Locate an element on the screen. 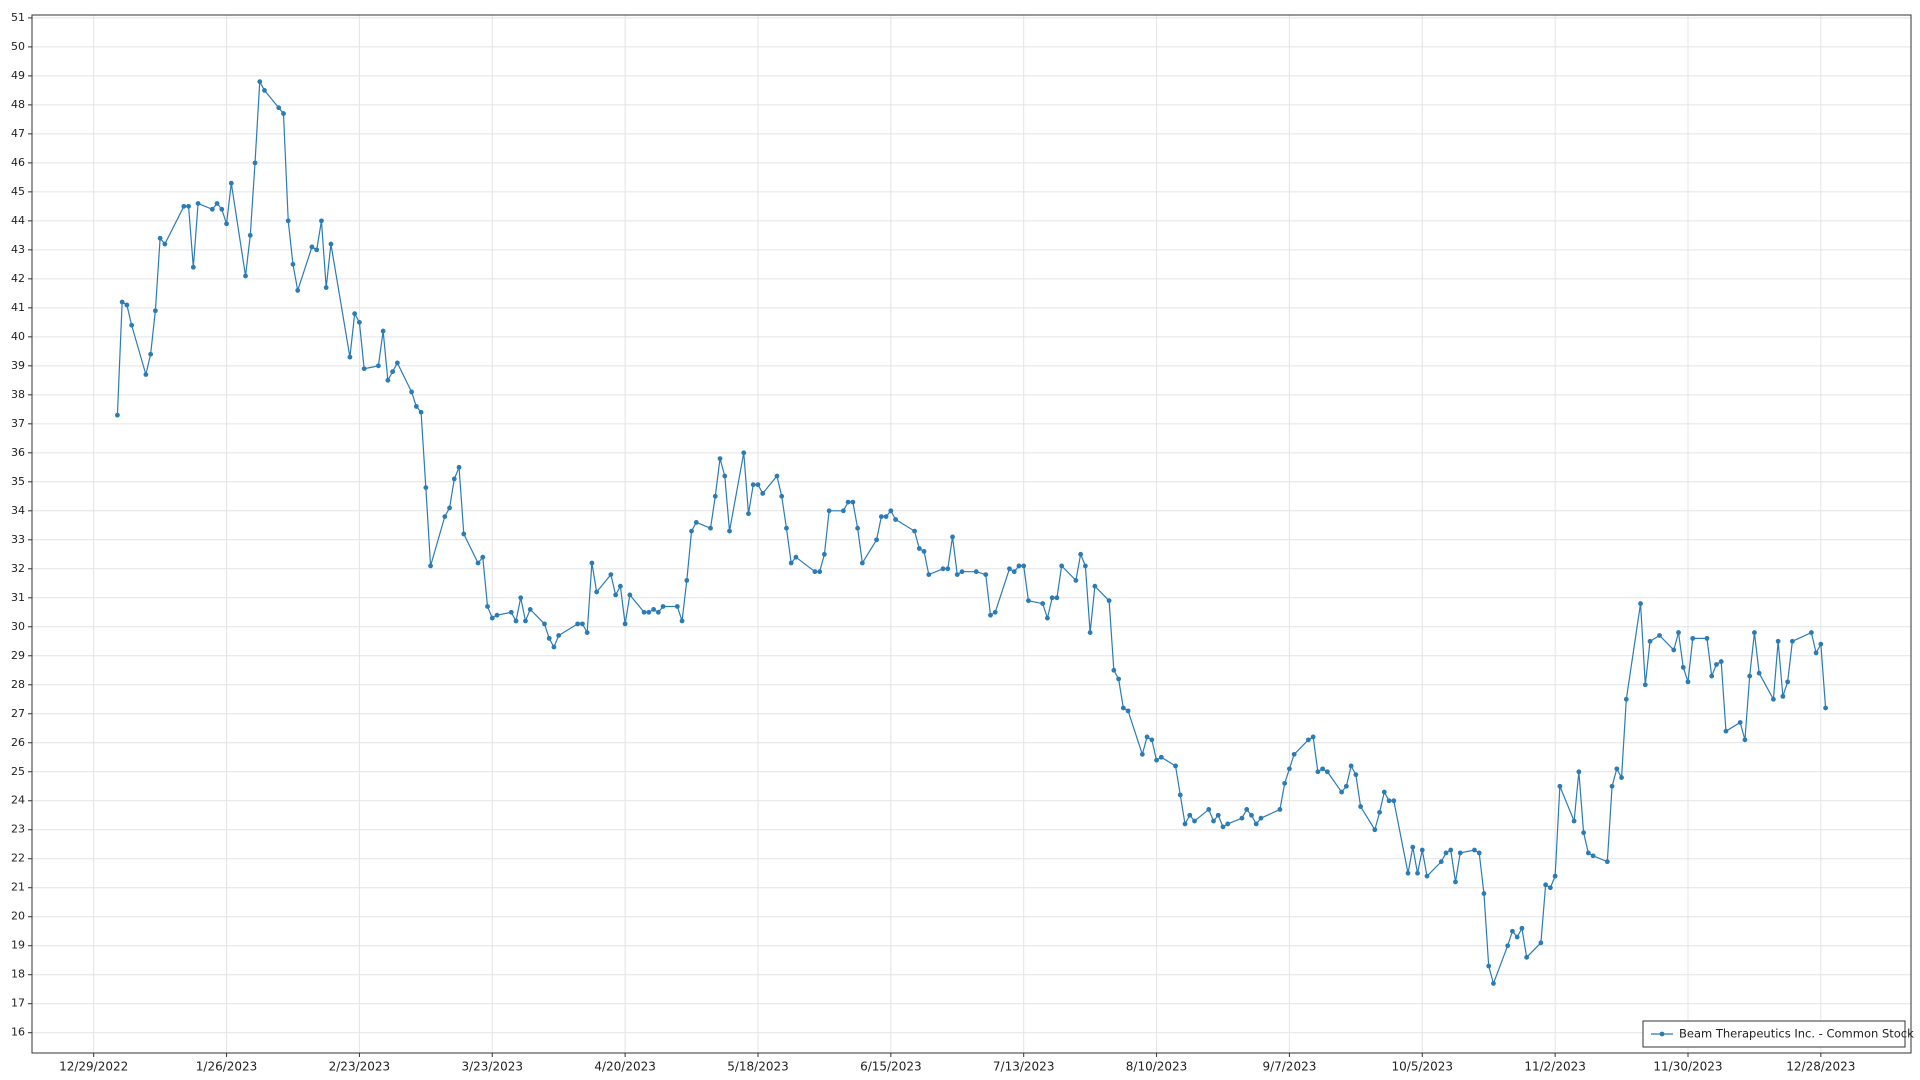 The height and width of the screenshot is (1080, 1920). x-tick-label: 10/5/2023 is located at coordinates (1423, 1067).